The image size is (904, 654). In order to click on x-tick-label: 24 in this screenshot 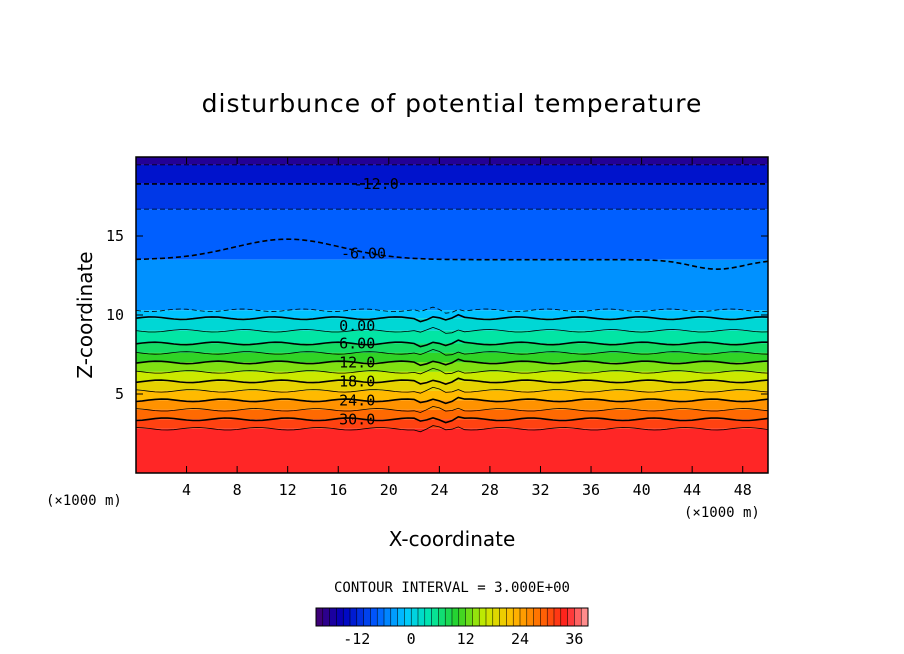, I will do `click(439, 490)`.